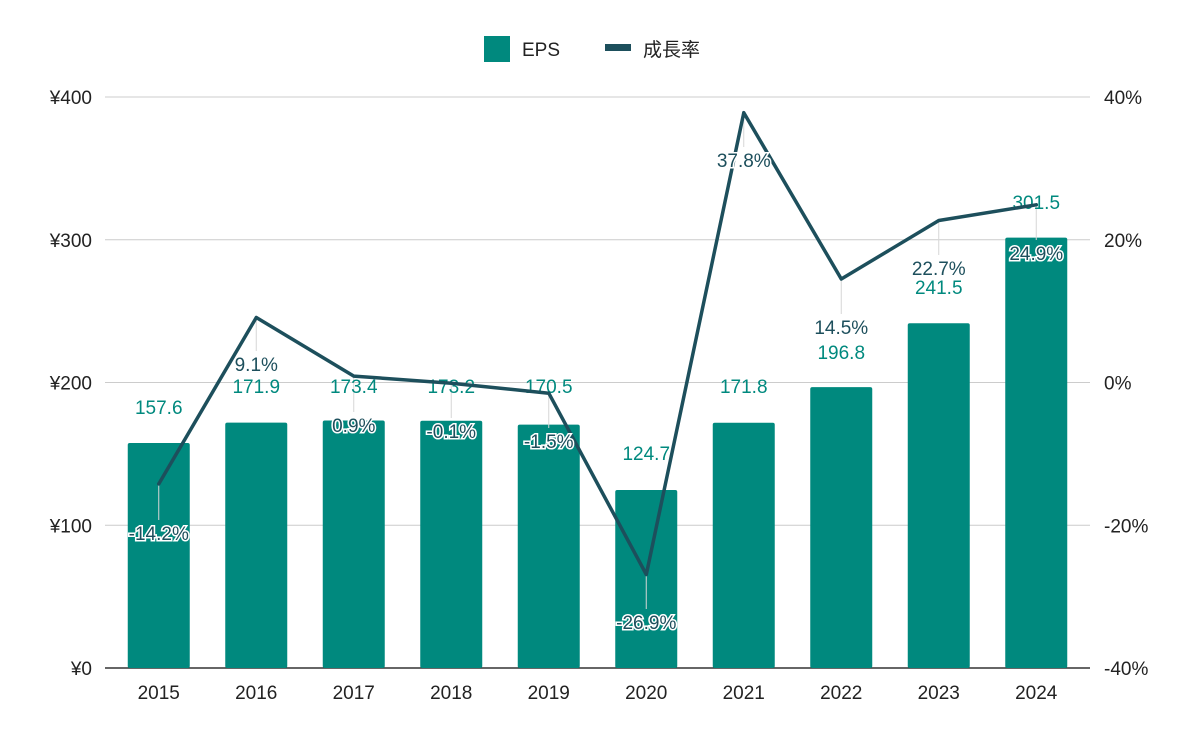  I want to click on x-tick-label: 2017, so click(354, 693).